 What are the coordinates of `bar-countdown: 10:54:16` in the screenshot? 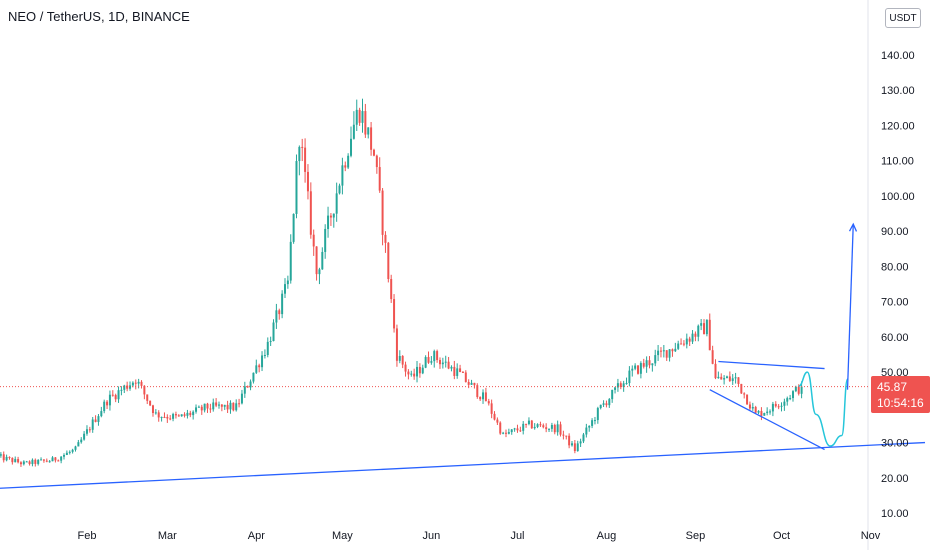 It's located at (900, 403).